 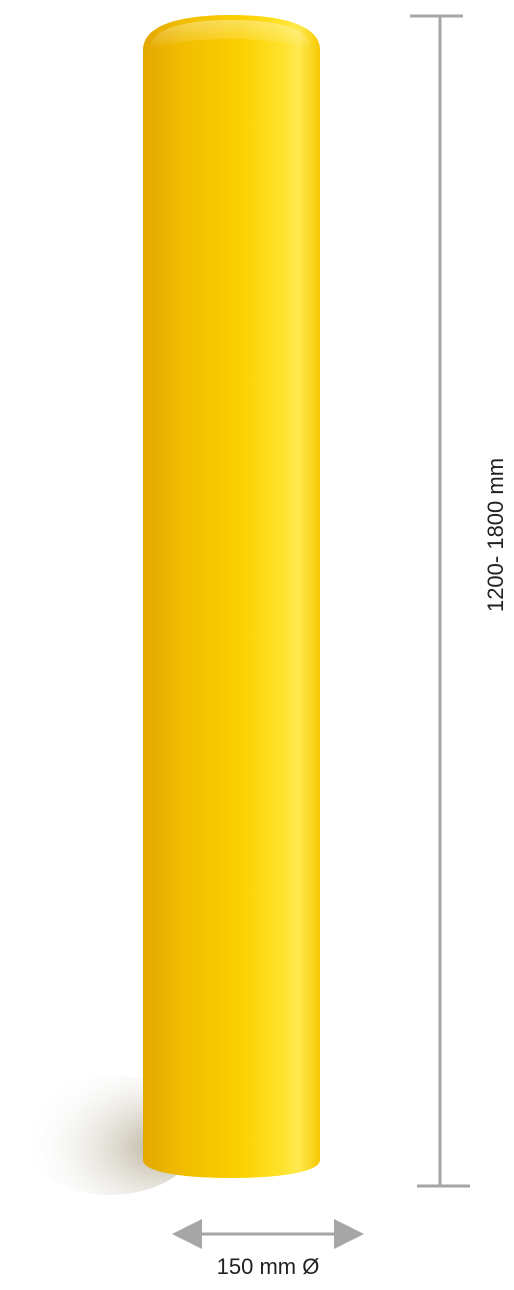 What do you see at coordinates (495, 535) in the screenshot?
I see `height-label: 1200- 1800 mm` at bounding box center [495, 535].